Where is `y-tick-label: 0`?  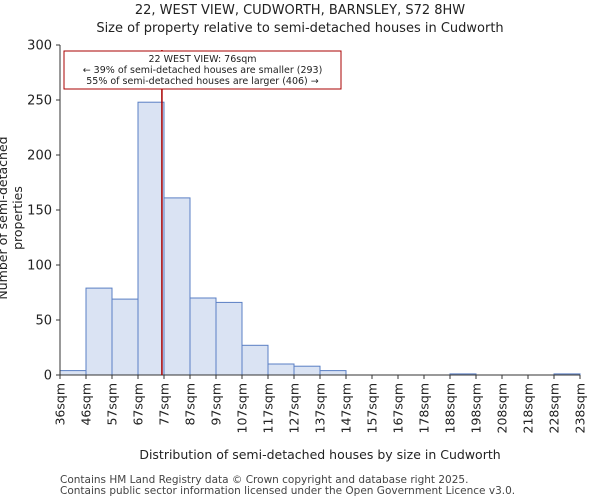
y-tick-label: 0 is located at coordinates (48, 376).